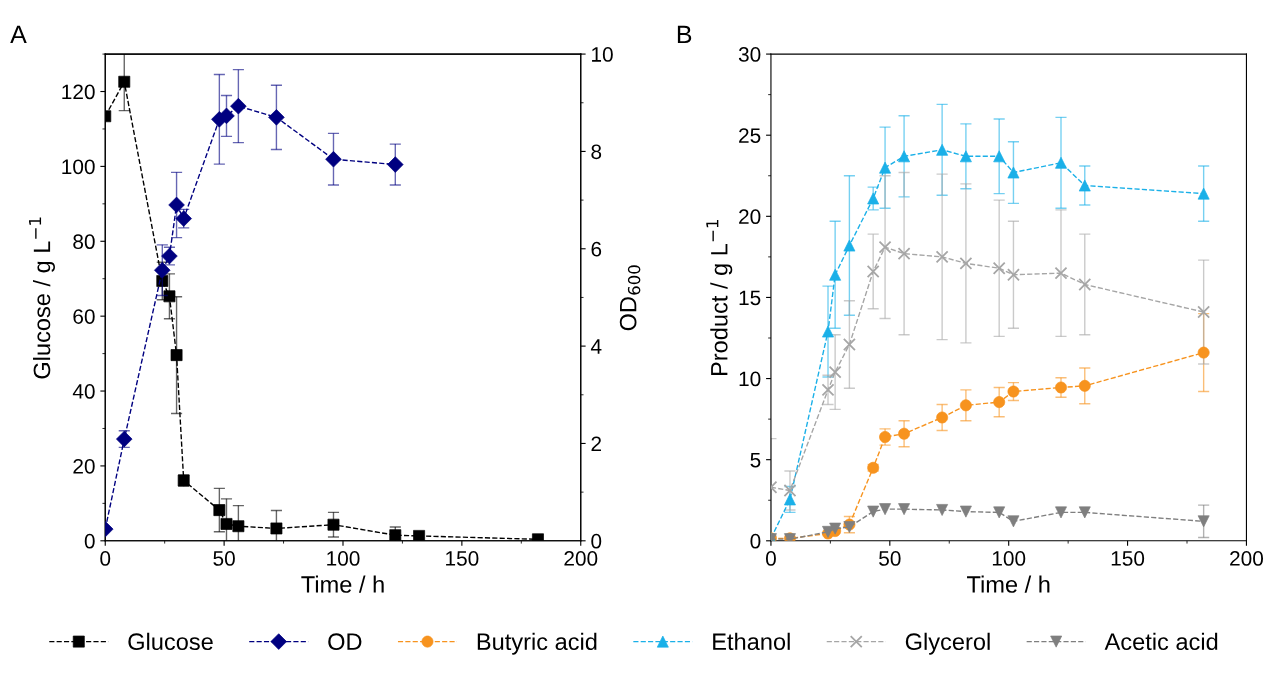  I want to click on legend-label: Glucose, so click(170, 641).